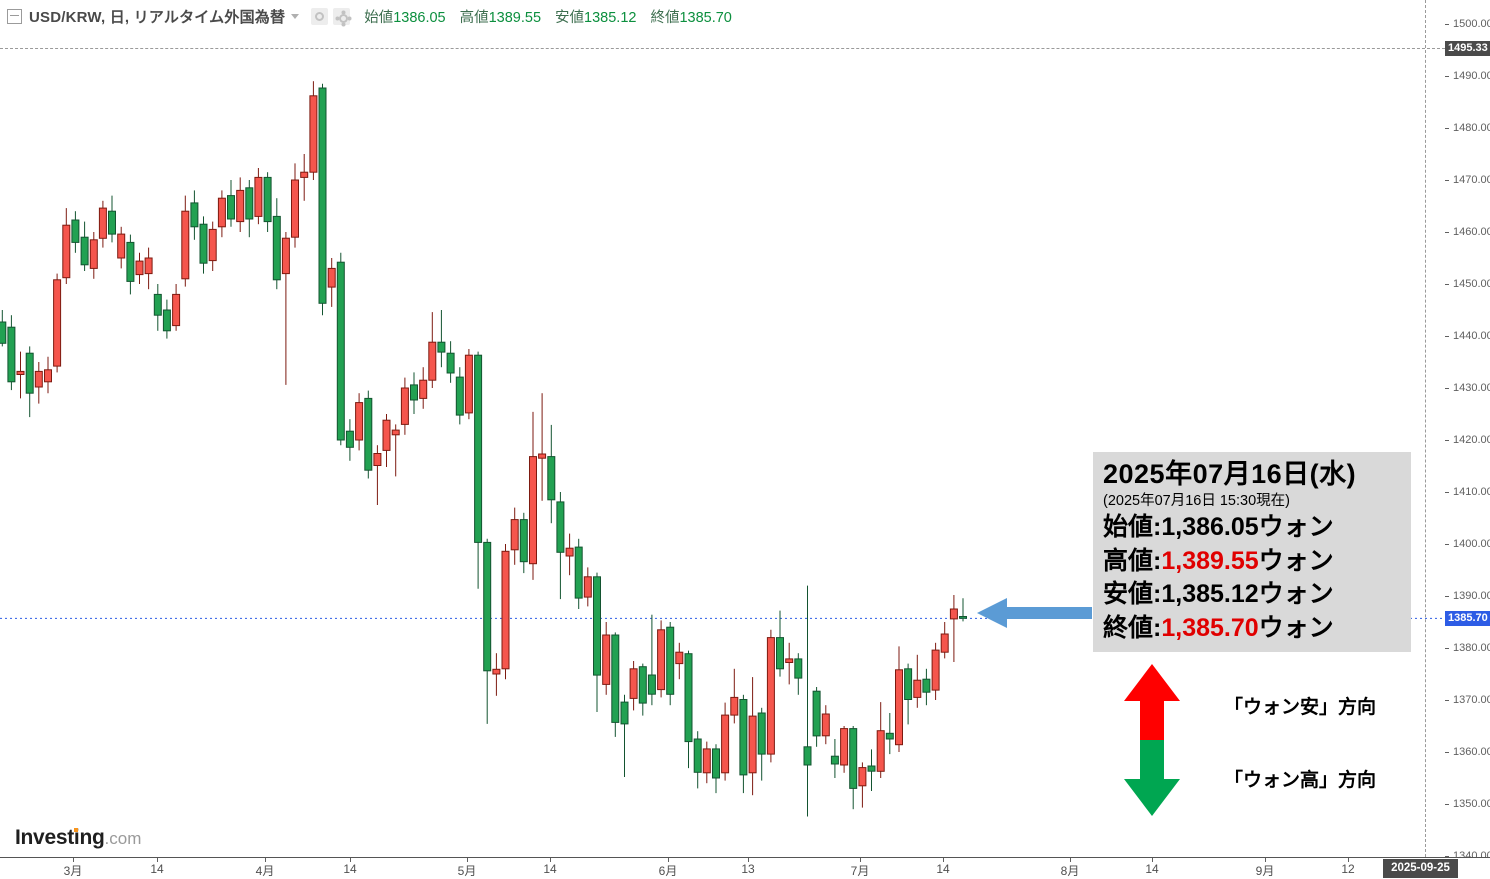 This screenshot has height=879, width=1490. What do you see at coordinates (722, 49) in the screenshot?
I see `crosshair-horizontal-line` at bounding box center [722, 49].